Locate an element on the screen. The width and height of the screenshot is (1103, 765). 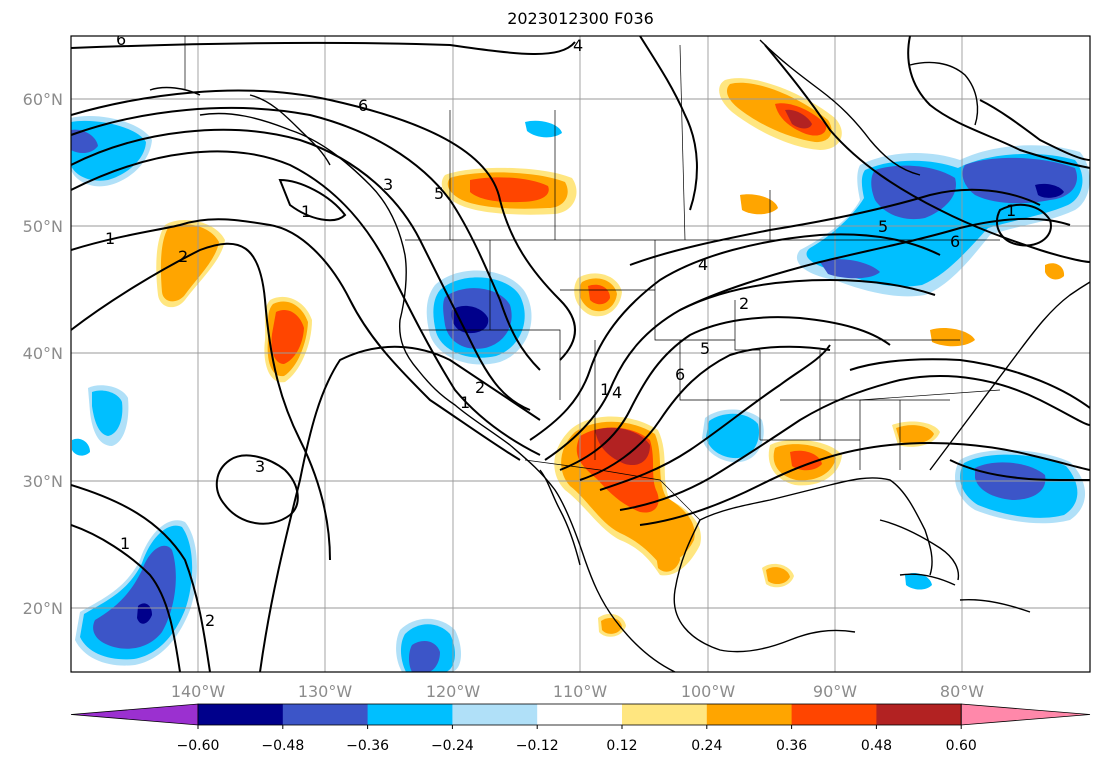
lon-label: 110°W is located at coordinates (580, 691).